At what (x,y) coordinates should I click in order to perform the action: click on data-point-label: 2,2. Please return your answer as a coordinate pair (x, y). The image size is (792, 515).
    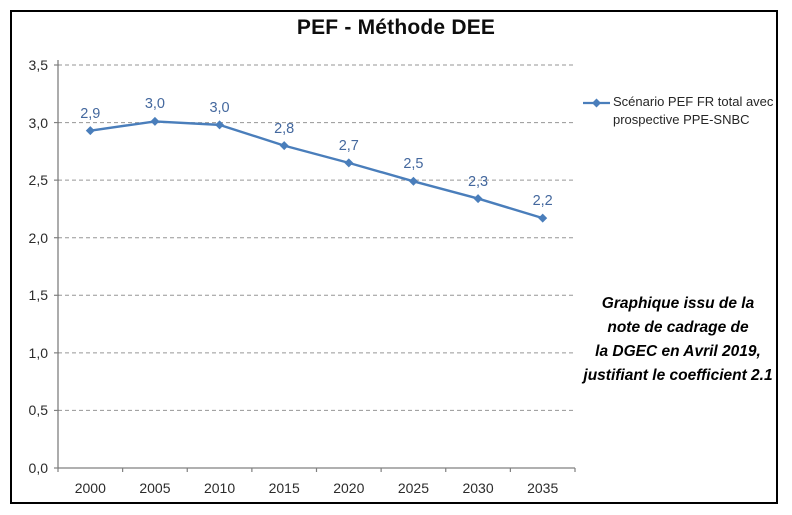
    Looking at the image, I should click on (542, 201).